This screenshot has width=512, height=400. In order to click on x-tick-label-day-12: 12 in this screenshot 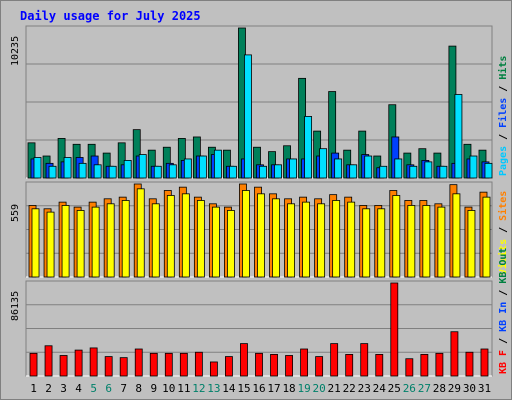, I will do `click(198, 388)`.